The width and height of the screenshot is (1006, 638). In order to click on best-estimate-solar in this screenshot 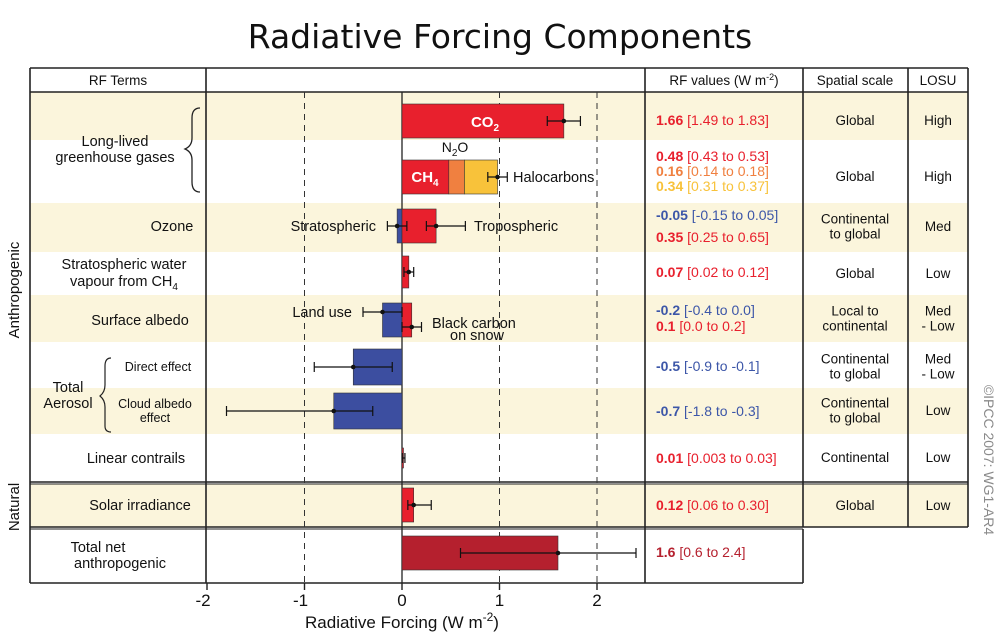, I will do `click(414, 505)`.